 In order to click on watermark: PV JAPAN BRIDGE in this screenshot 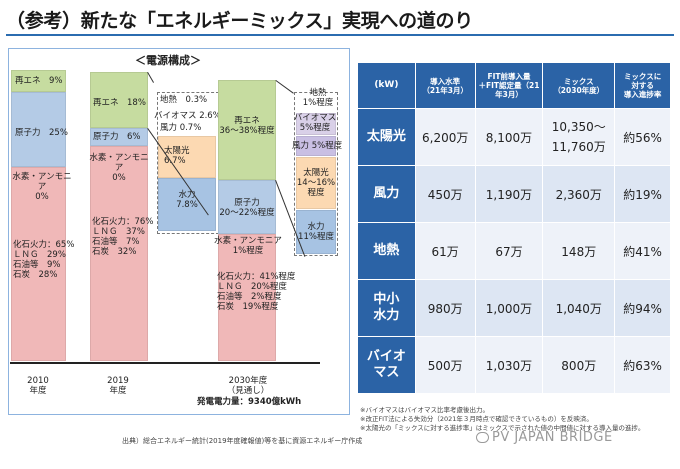, I will do `click(552, 437)`.